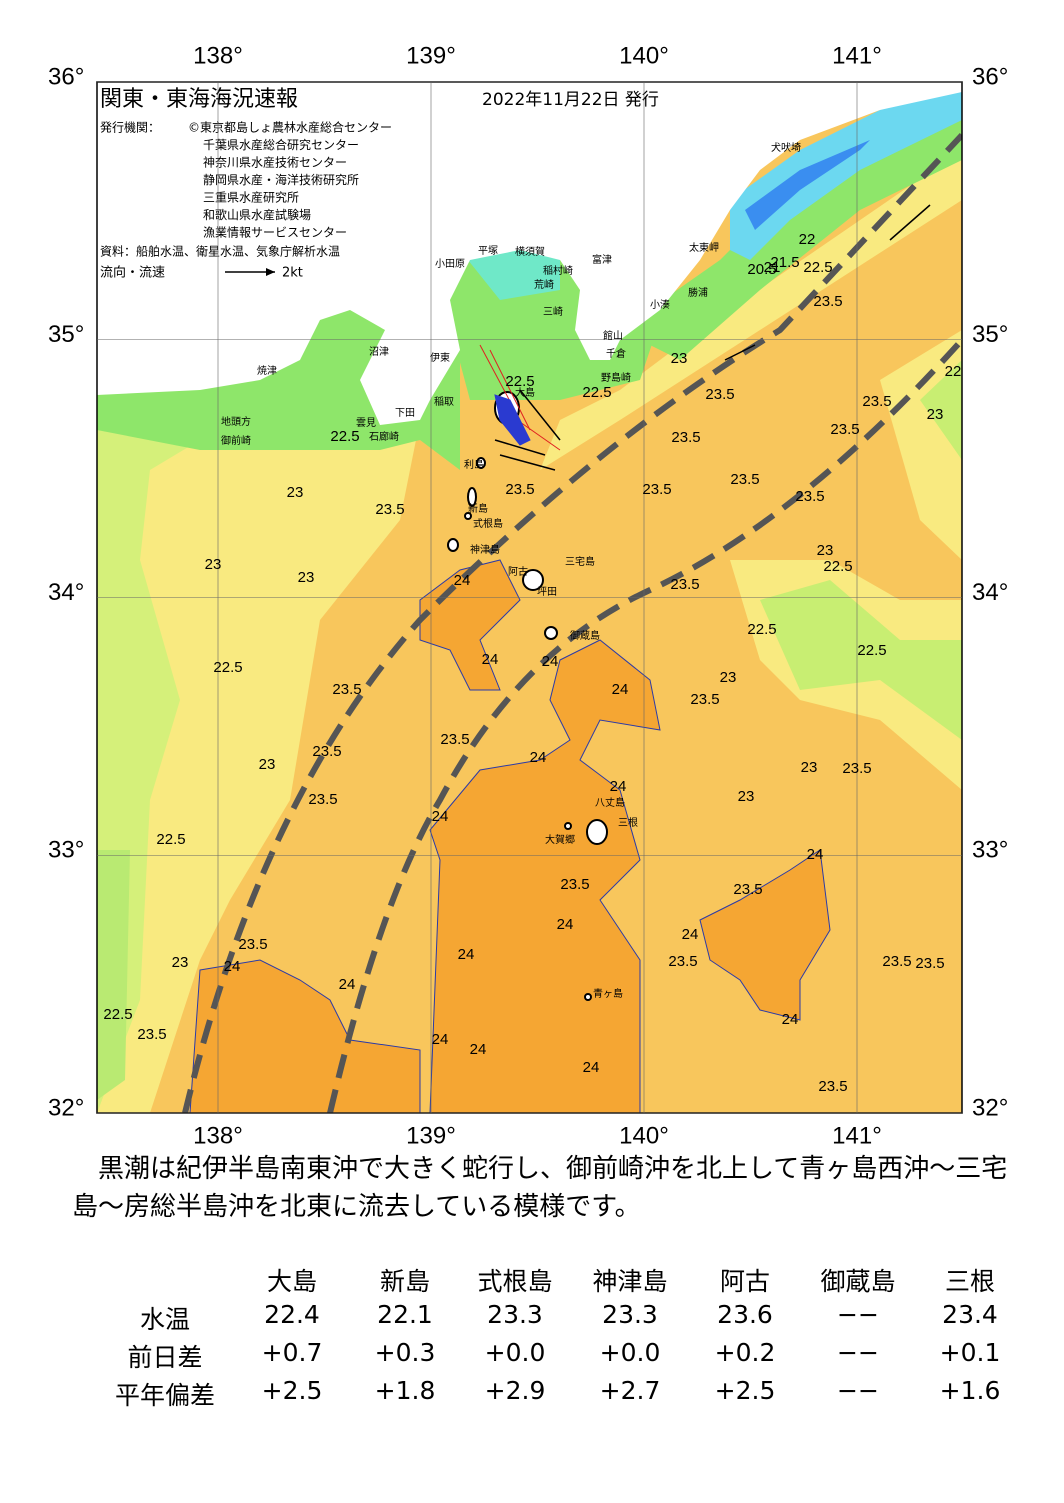 This screenshot has width=1064, height=1503. I want to click on place-name: 横須賀, so click(530, 251).